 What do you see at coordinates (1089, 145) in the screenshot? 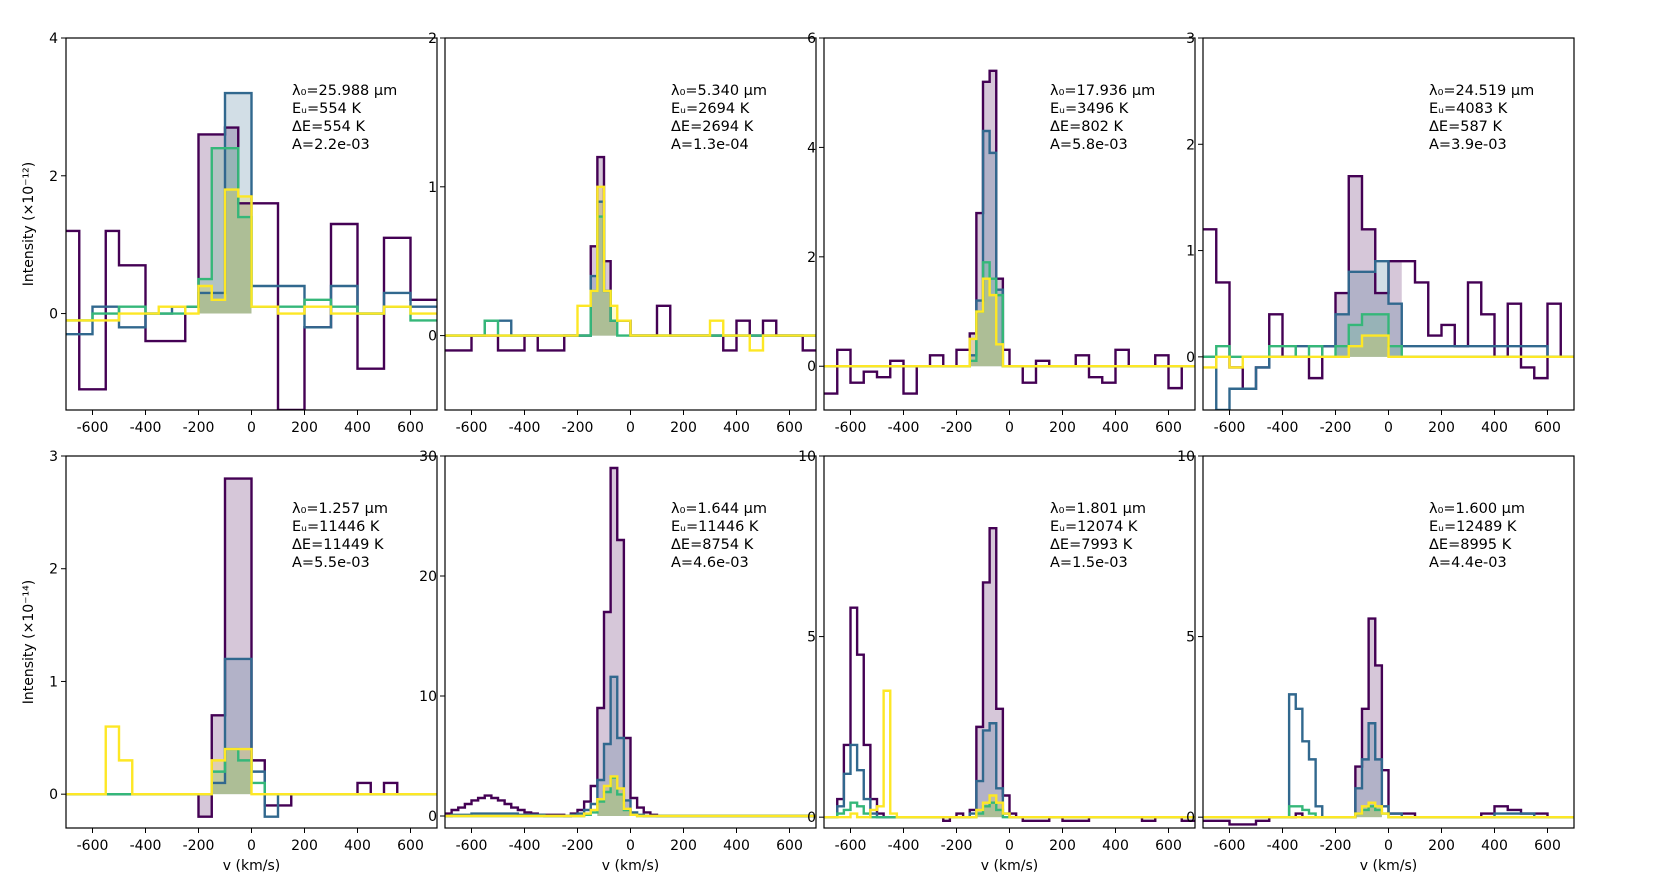
I see `annotation-line-4: A=5.8e-03` at bounding box center [1089, 145].